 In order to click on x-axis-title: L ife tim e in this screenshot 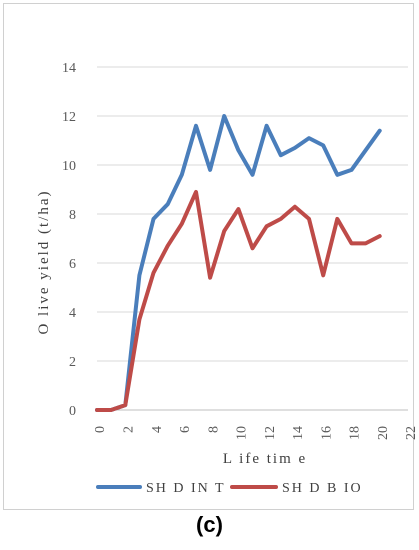, I will do `click(265, 459)`.